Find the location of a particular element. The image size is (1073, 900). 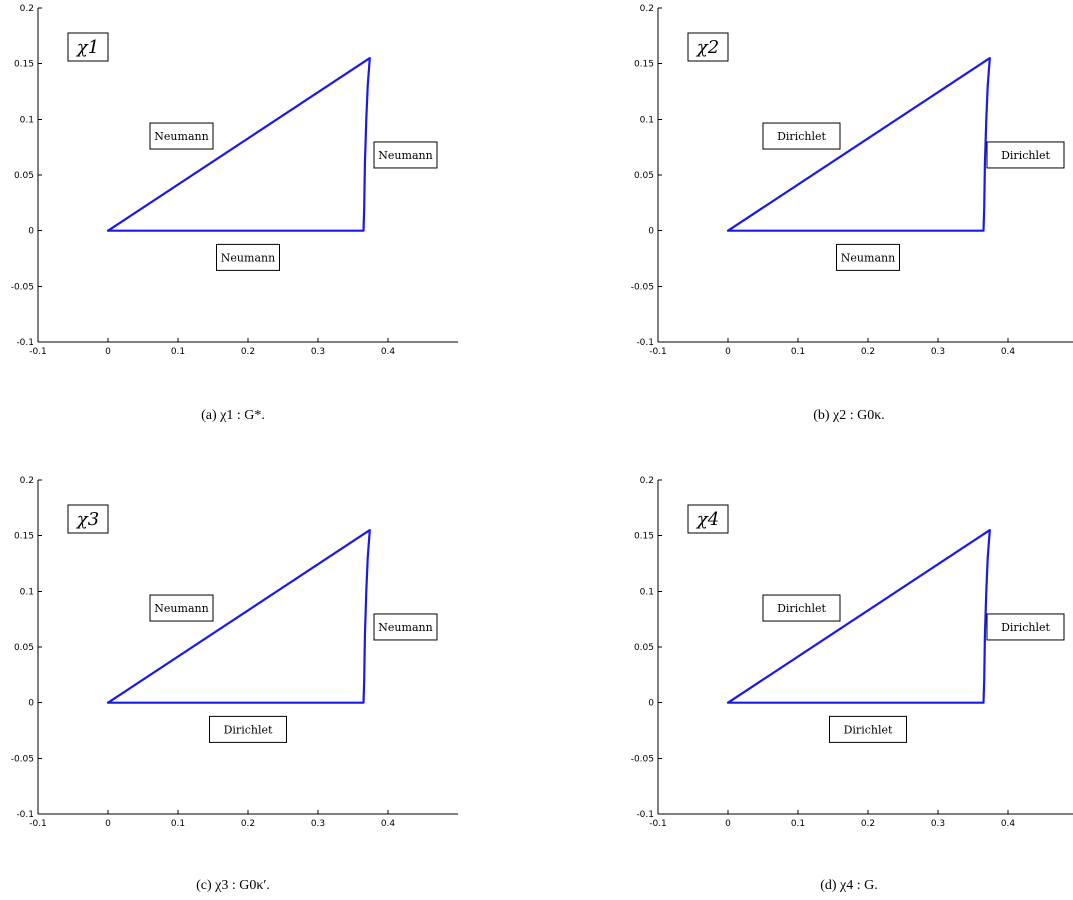

chi-label: χ4 is located at coordinates (707, 519).